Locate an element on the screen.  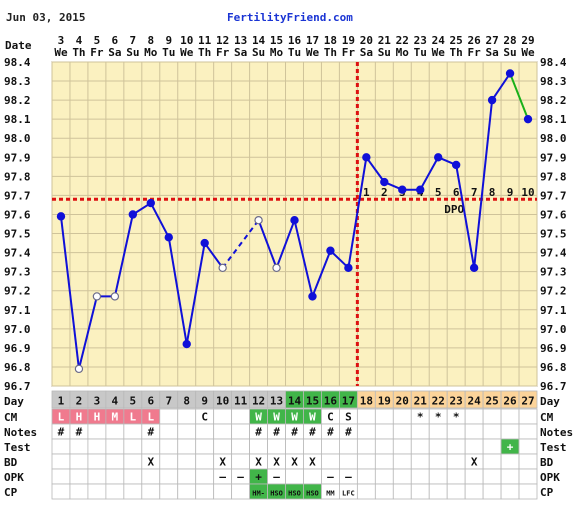
y-tick-right: 98.2 is located at coordinates (553, 100).